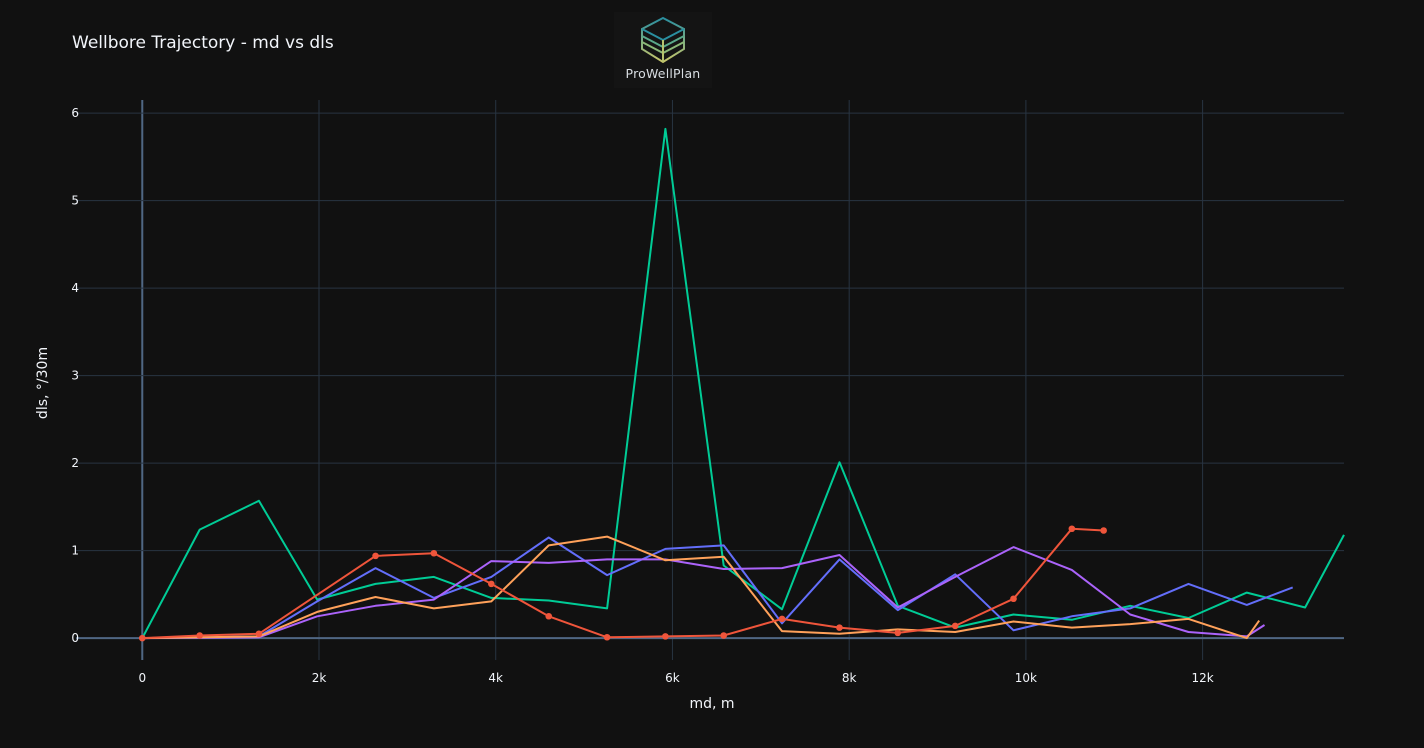  What do you see at coordinates (663, 40) in the screenshot?
I see `cube-logo-icon` at bounding box center [663, 40].